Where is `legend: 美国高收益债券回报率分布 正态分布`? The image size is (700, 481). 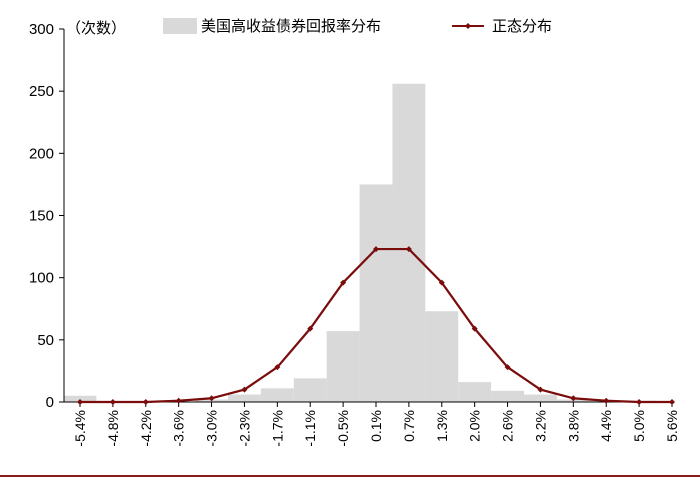 legend: 美国高收益债券回报率分布 正态分布 is located at coordinates (357, 26).